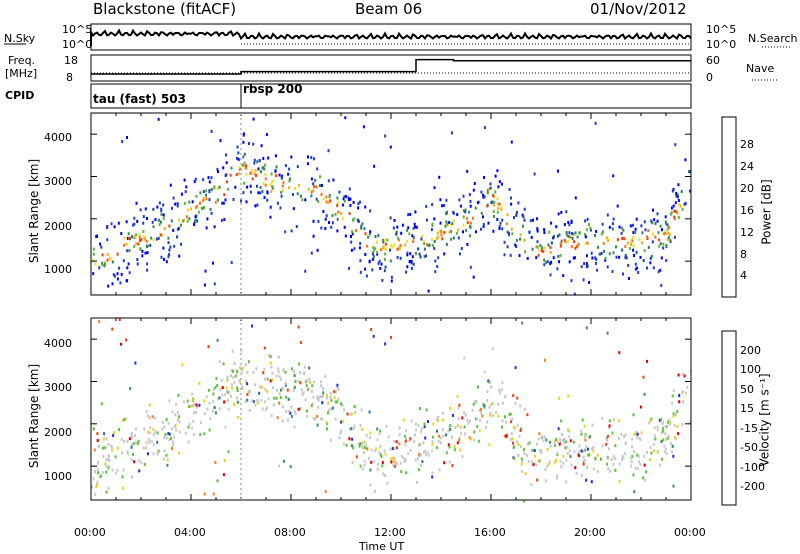 The image size is (800, 554). What do you see at coordinates (58, 269) in the screenshot?
I see `range-tick: 1000` at bounding box center [58, 269].